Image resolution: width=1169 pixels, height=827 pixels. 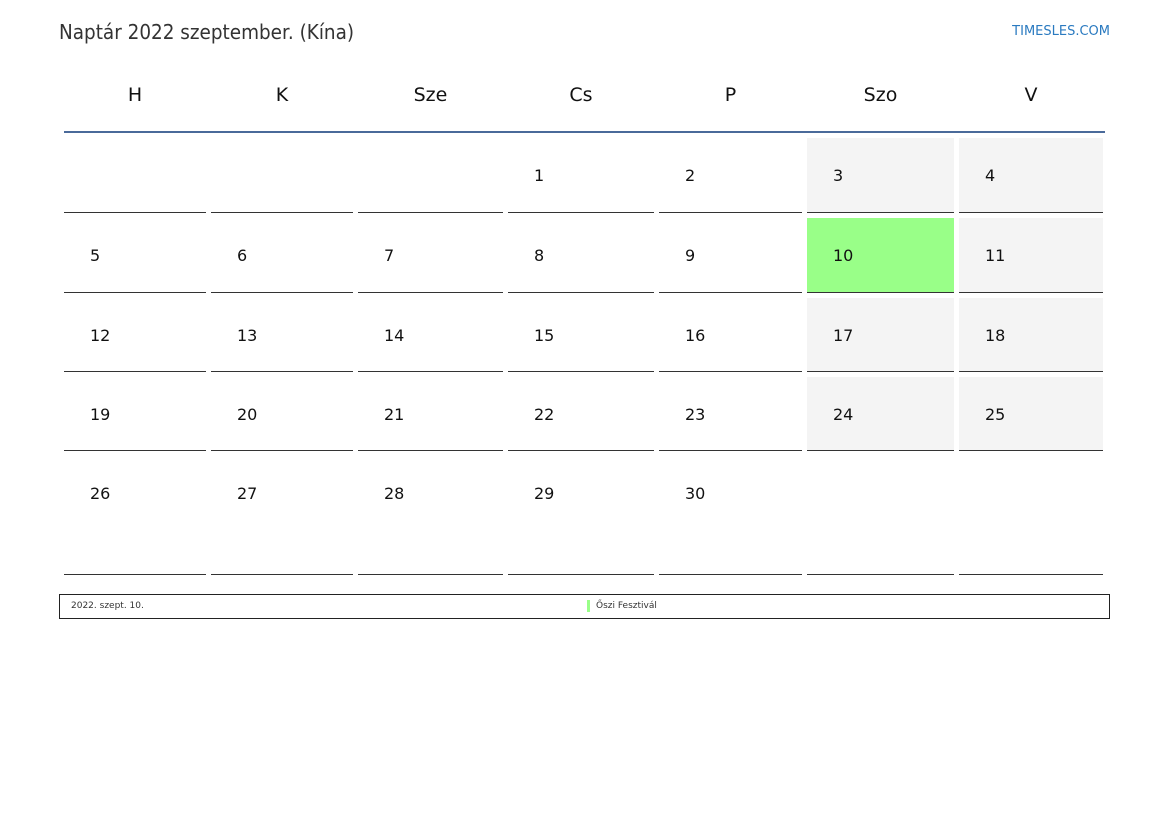 What do you see at coordinates (135, 414) in the screenshot?
I see `day-cell-19: 19` at bounding box center [135, 414].